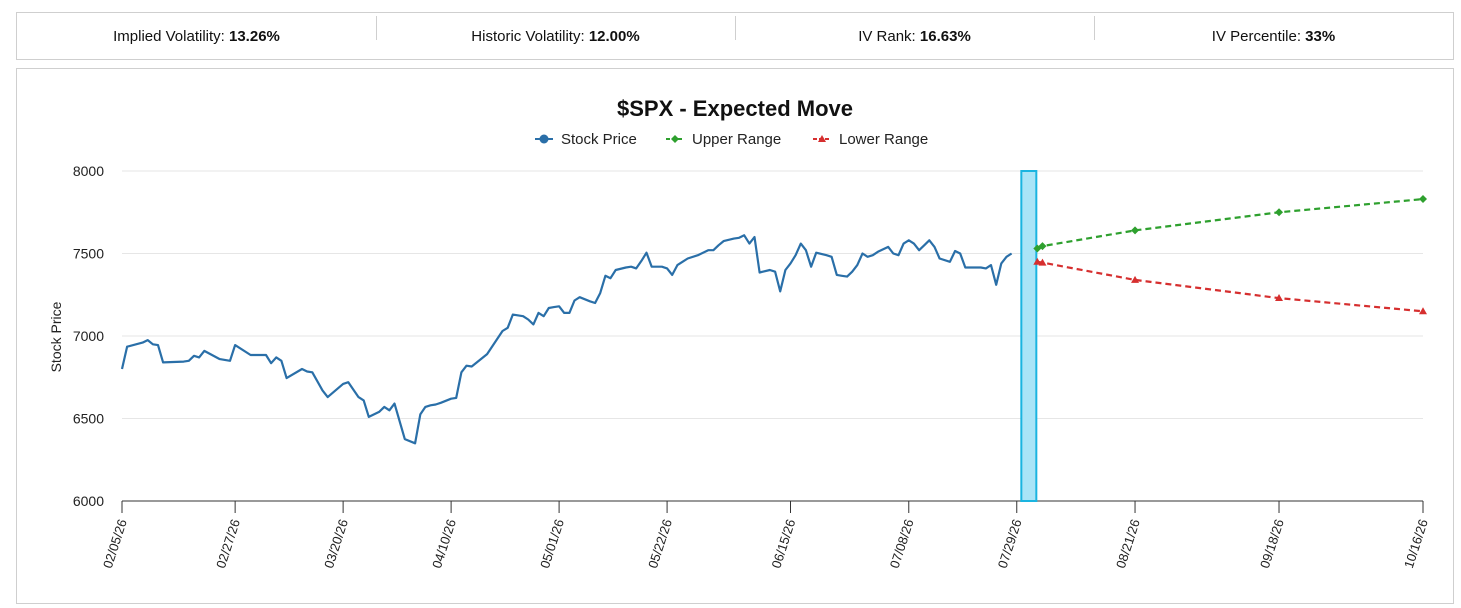 The width and height of the screenshot is (1461, 608). I want to click on x-tick-label: 05/22/26, so click(660, 543).